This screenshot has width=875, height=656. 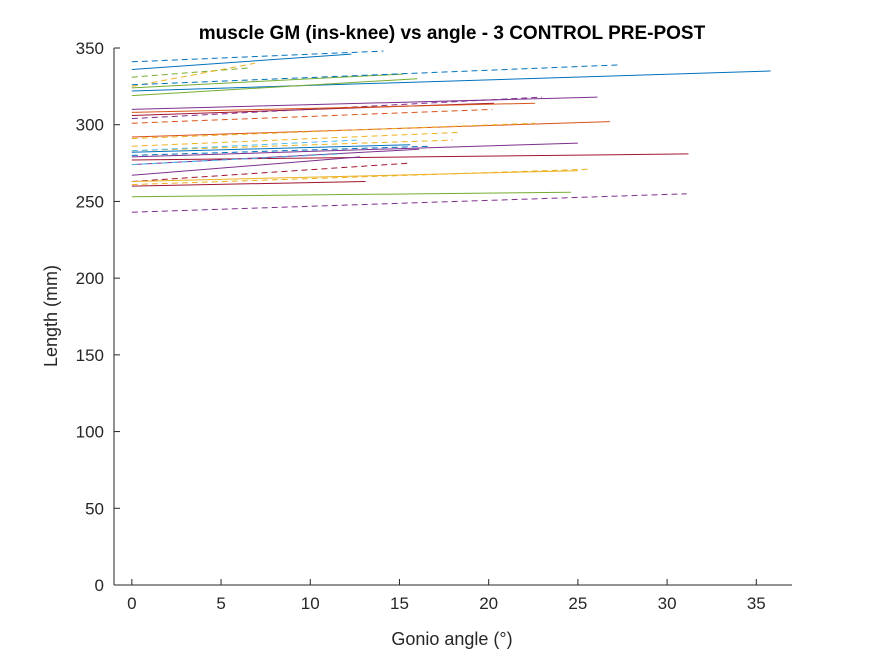 What do you see at coordinates (51, 316) in the screenshot?
I see `y-axis-label: Length (mm)` at bounding box center [51, 316].